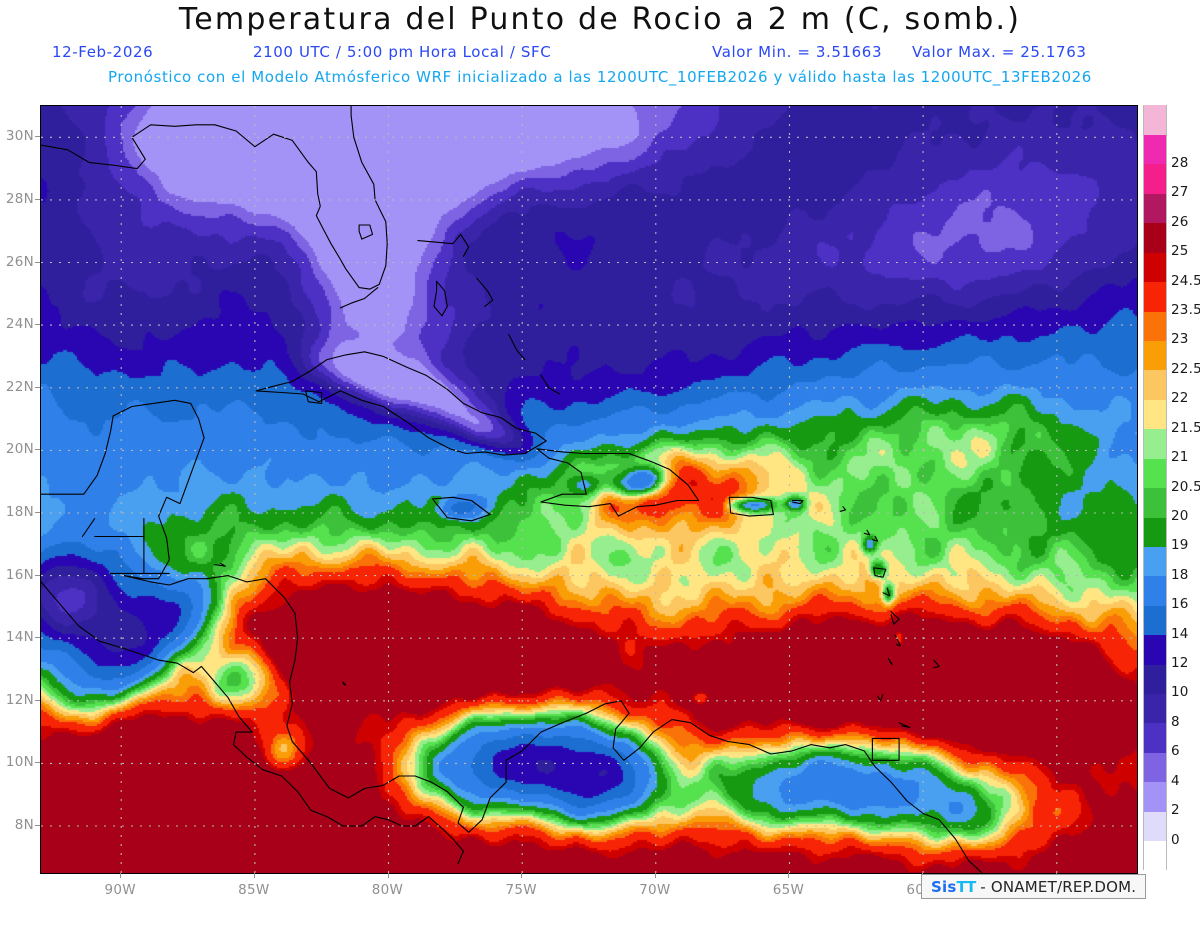 The image size is (1200, 927). Describe the element at coordinates (19, 637) in the screenshot. I see `lat-tick-label: 14N` at that location.